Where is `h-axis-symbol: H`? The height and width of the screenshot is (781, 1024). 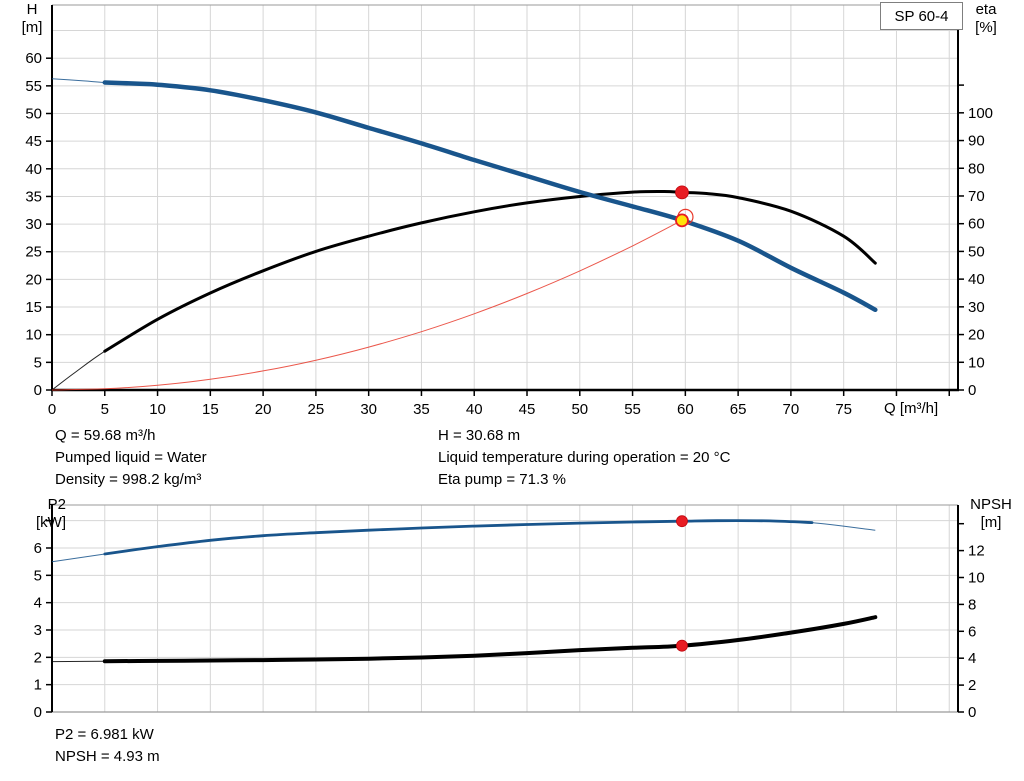
h-axis-symbol: H is located at coordinates (32, 9).